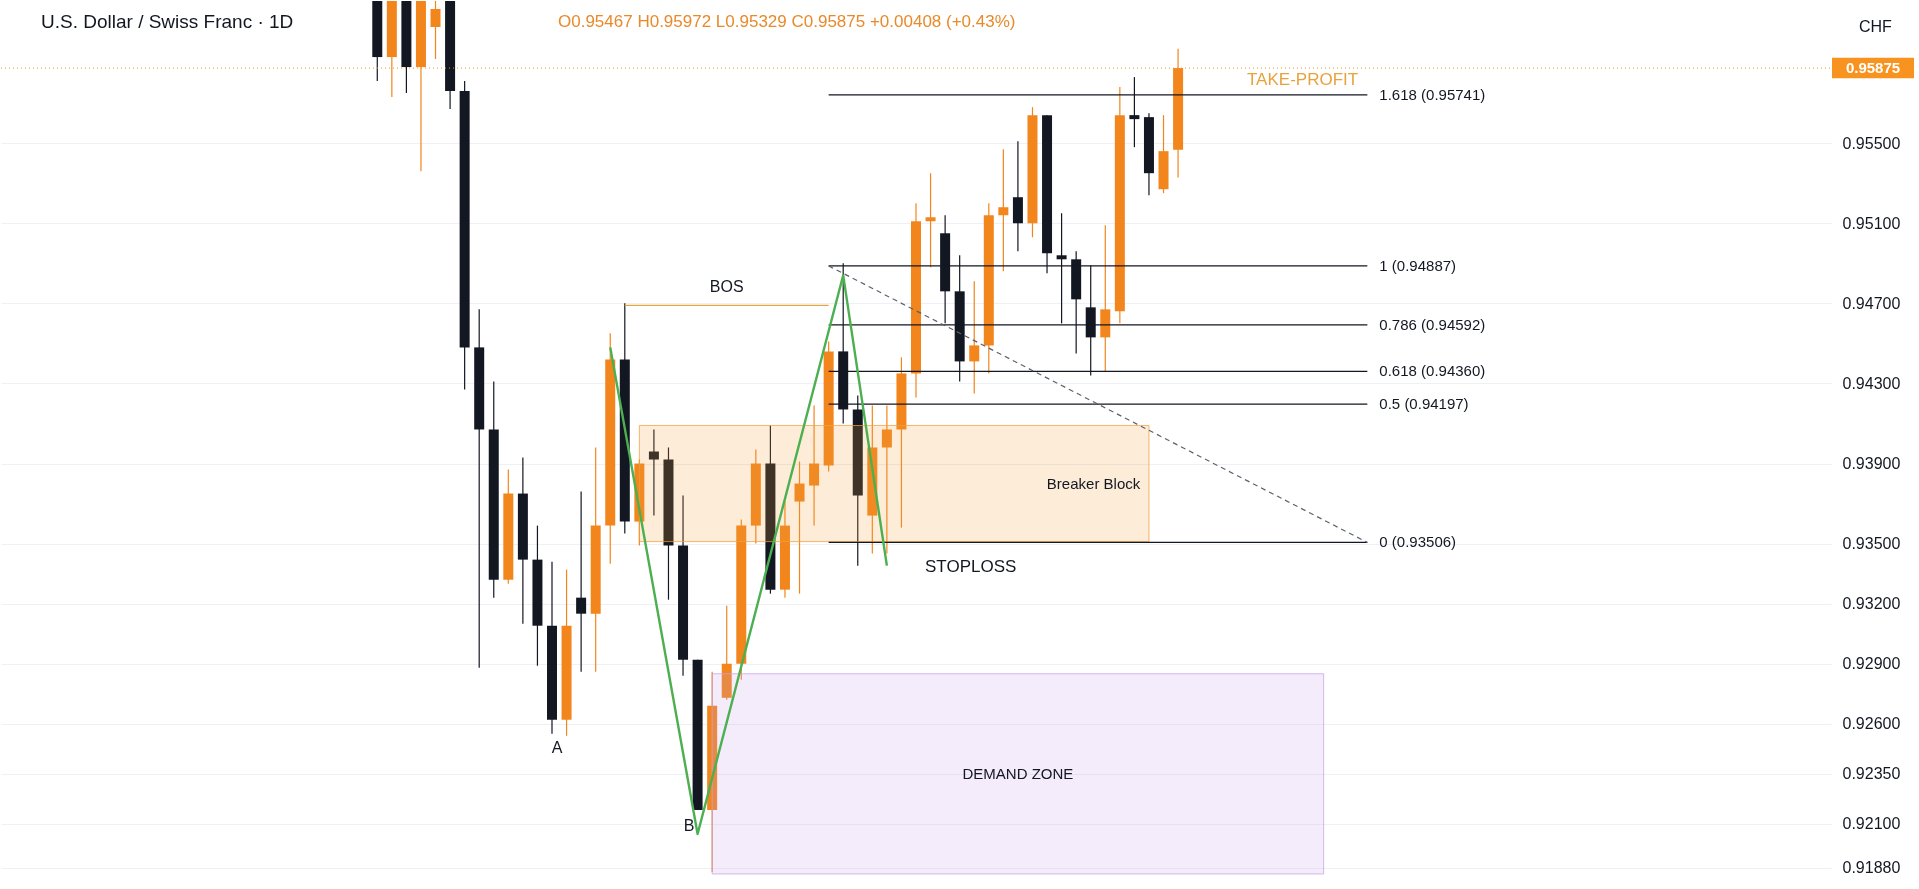 The image size is (1919, 889). What do you see at coordinates (1871, 774) in the screenshot?
I see `y-tick-label: 0.92350` at bounding box center [1871, 774].